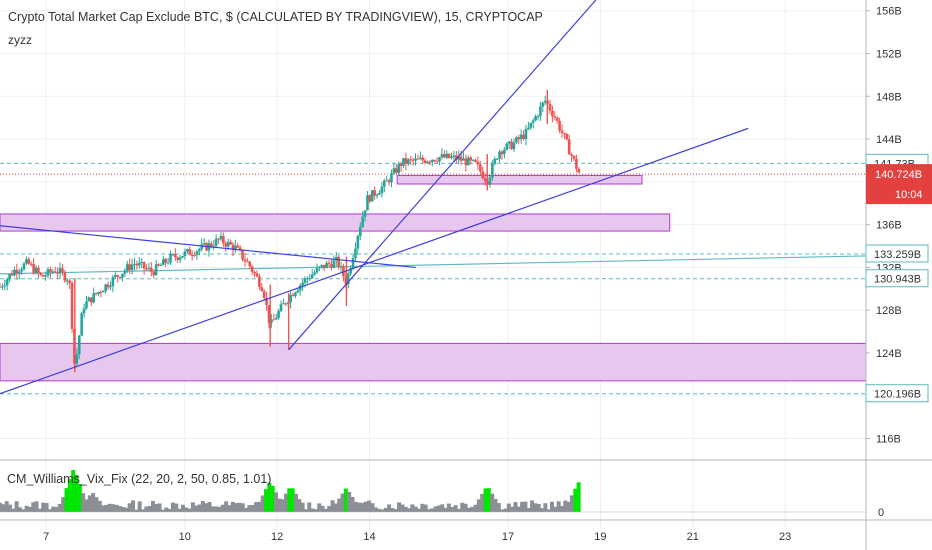  I want to click on price-zone, so click(433, 362).